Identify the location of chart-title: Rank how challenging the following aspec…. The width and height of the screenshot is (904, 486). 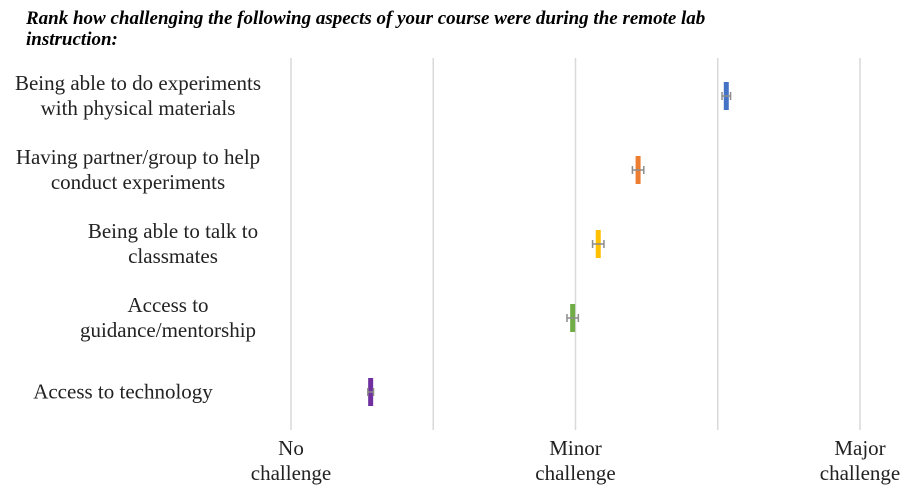
(366, 29).